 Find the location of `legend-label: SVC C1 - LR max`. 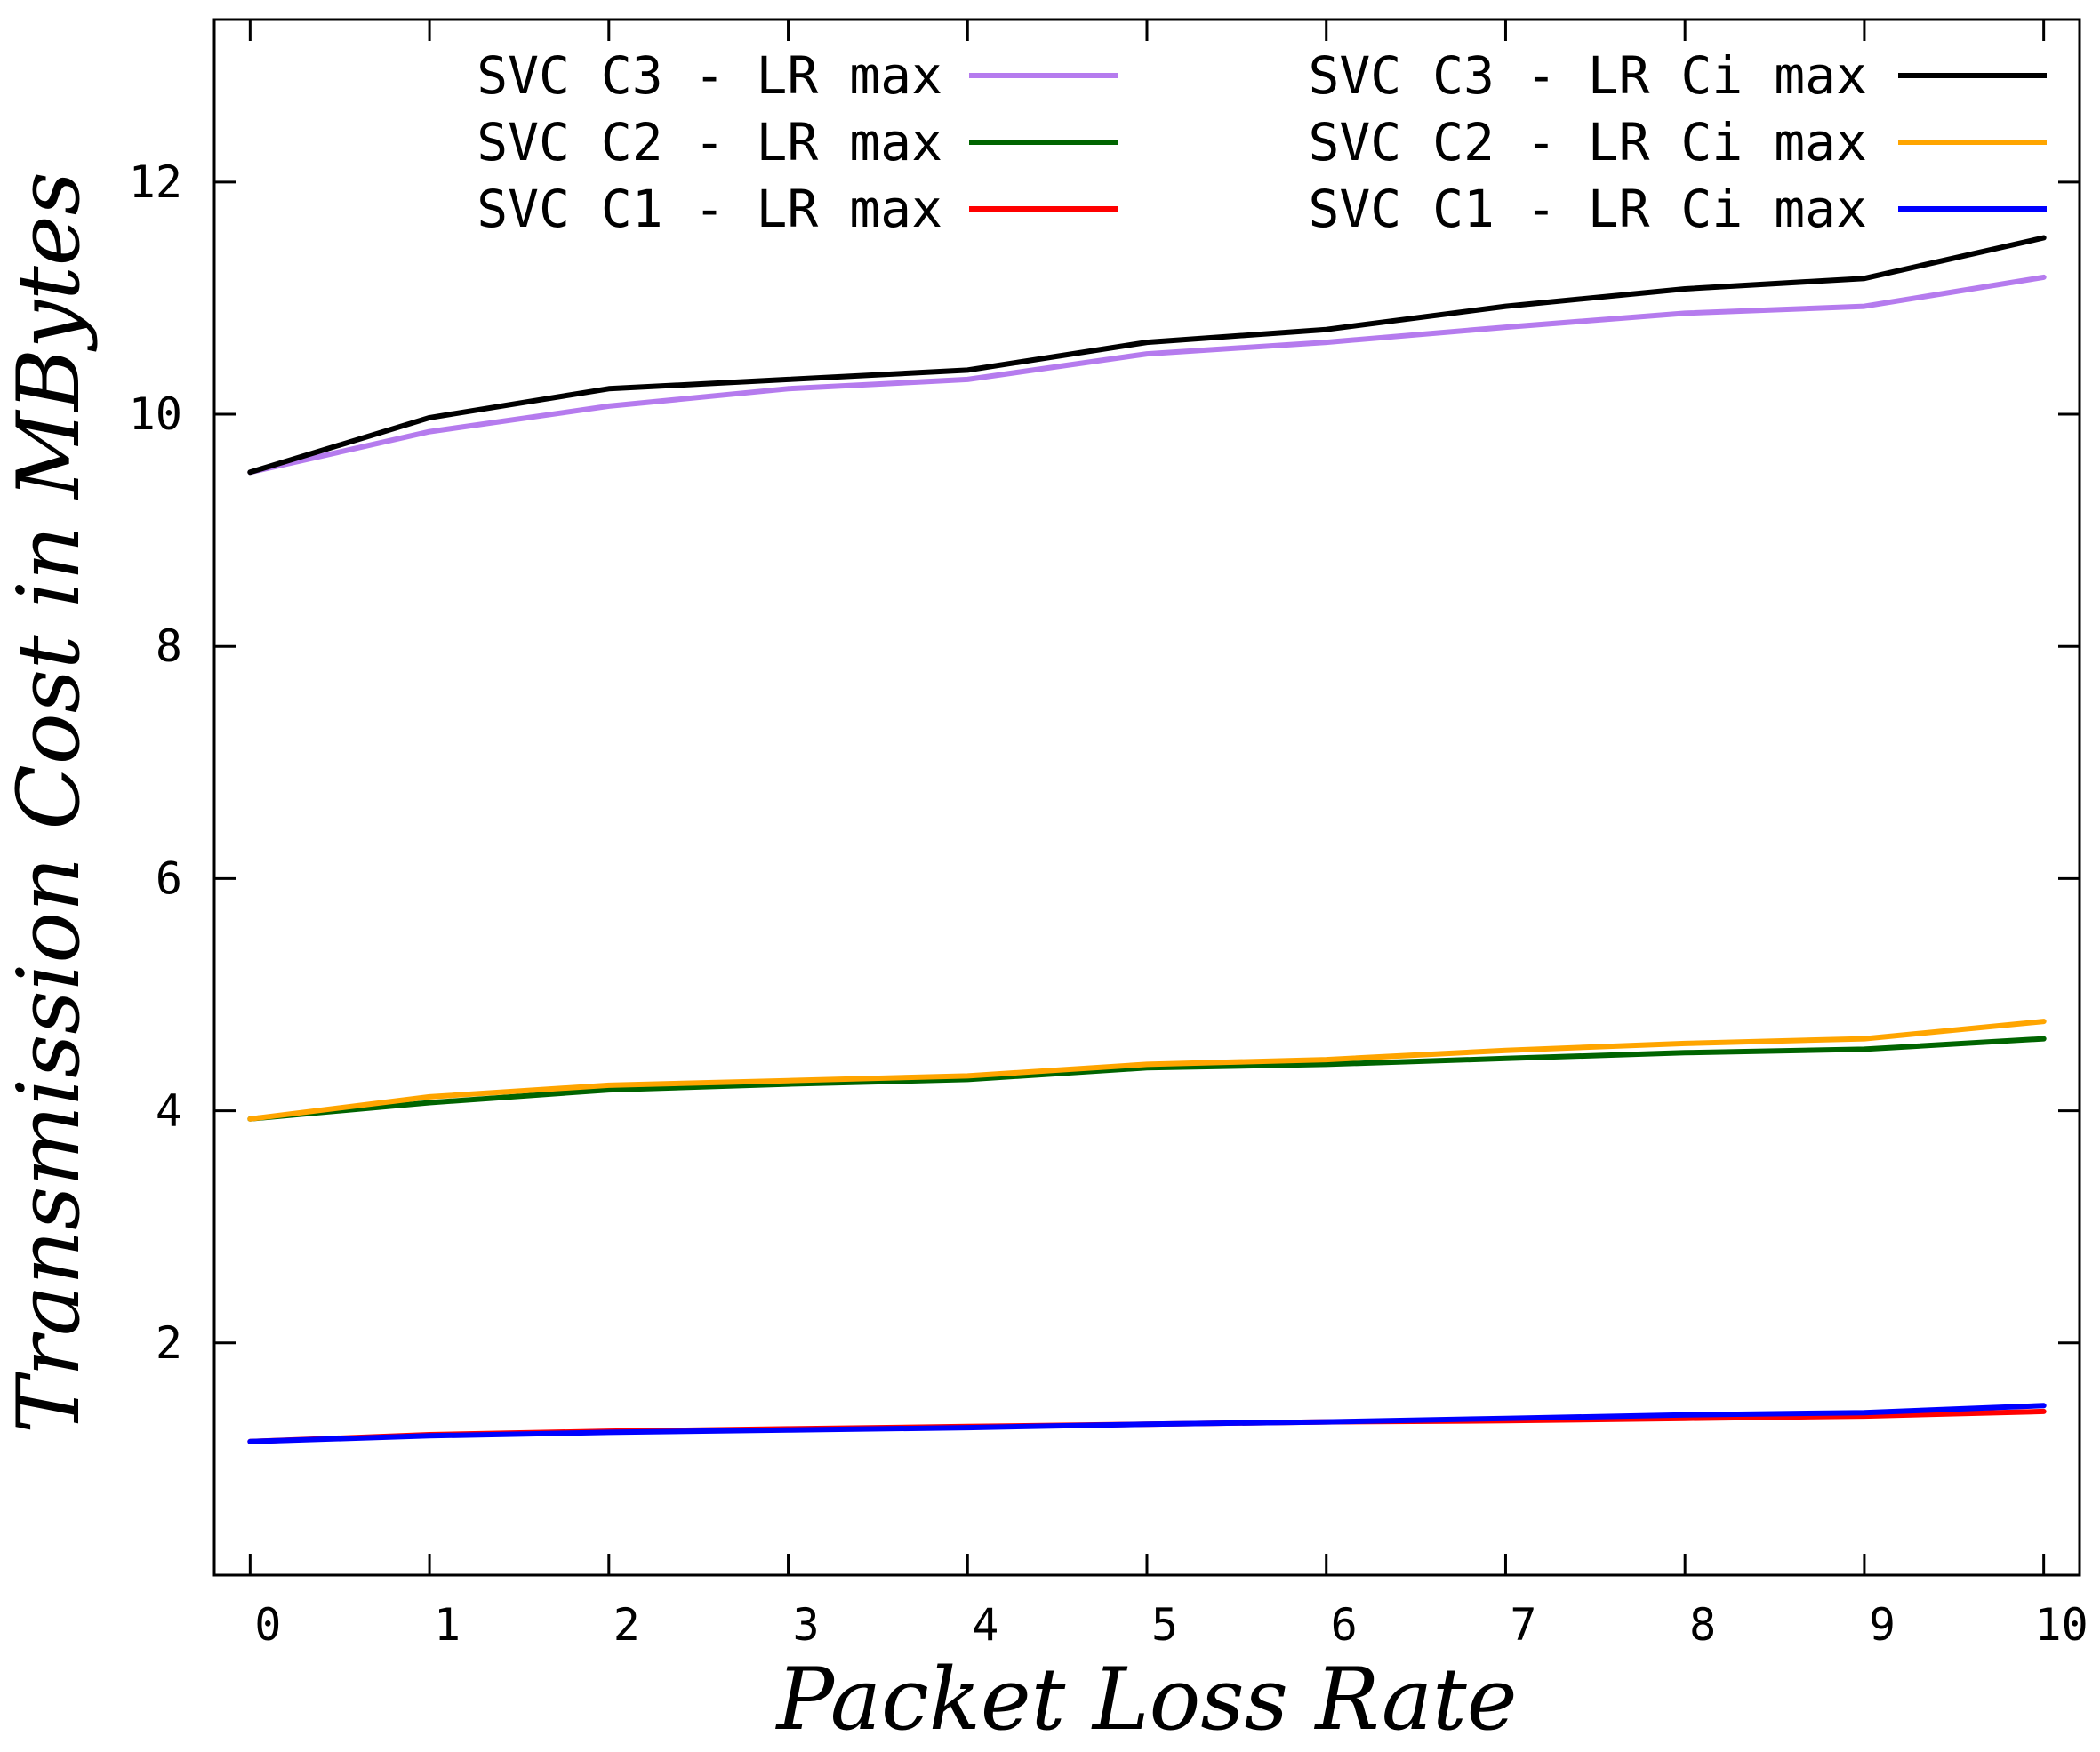

legend-label: SVC C1 - LR max is located at coordinates (709, 209).